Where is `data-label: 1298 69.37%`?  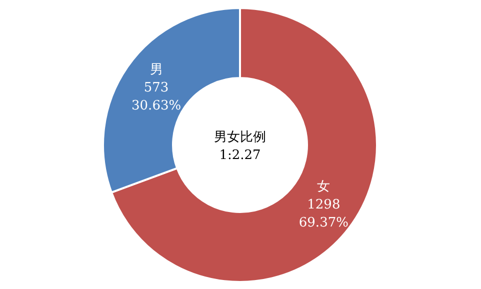 data-label: 1298 69.37% is located at coordinates (323, 213).